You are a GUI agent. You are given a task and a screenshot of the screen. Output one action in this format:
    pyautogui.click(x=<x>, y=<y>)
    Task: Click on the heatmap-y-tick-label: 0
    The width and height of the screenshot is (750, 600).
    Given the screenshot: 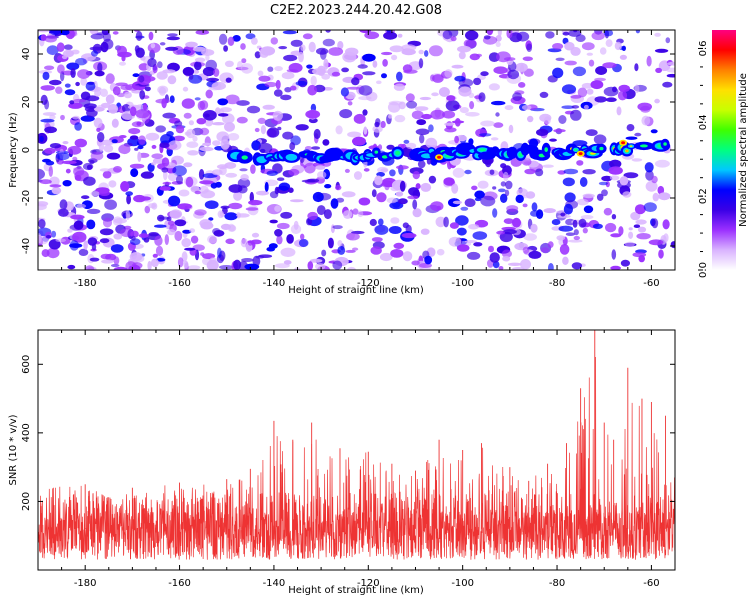 What is the action you would take?
    pyautogui.click(x=26, y=150)
    